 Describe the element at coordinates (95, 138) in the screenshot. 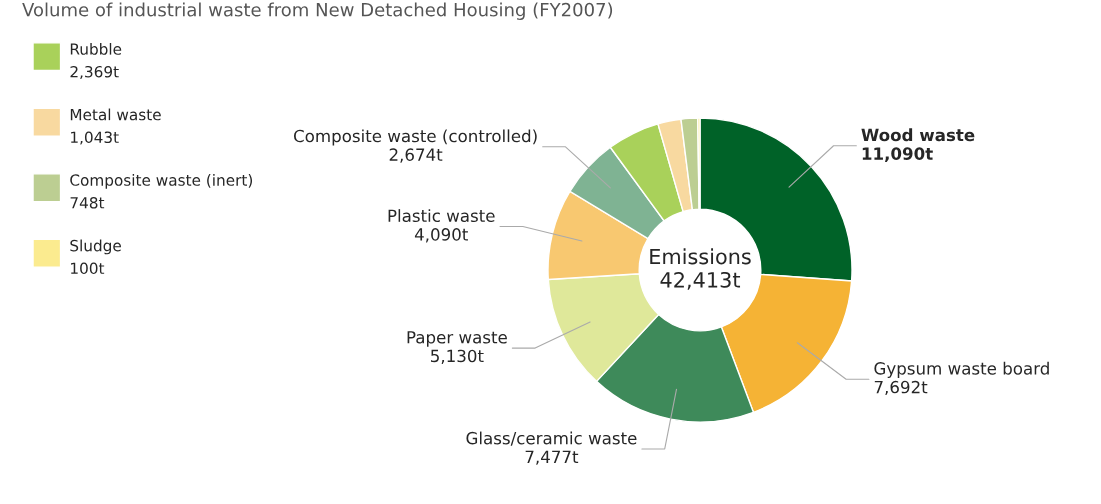

I see `data-label: 1,043t` at that location.